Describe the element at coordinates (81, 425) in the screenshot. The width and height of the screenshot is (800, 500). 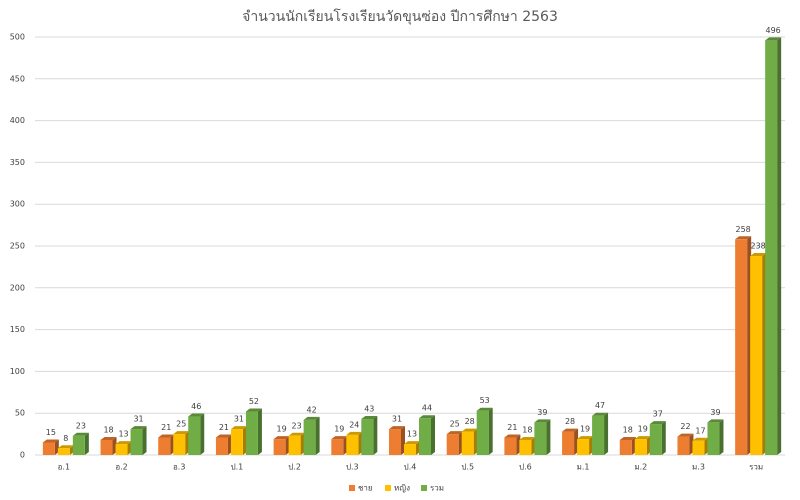
I see `data-label: 23` at that location.